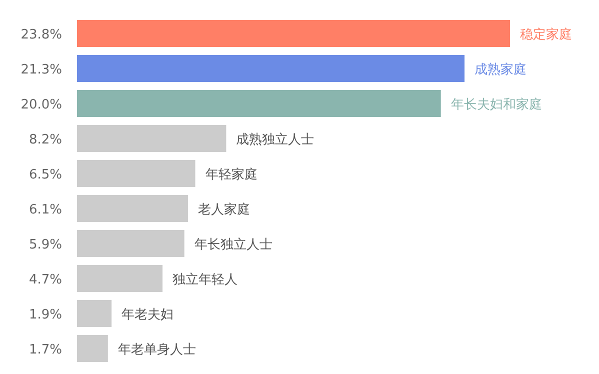 This screenshot has height=374, width=599. I want to click on data-label: 4.7%, so click(45, 280).